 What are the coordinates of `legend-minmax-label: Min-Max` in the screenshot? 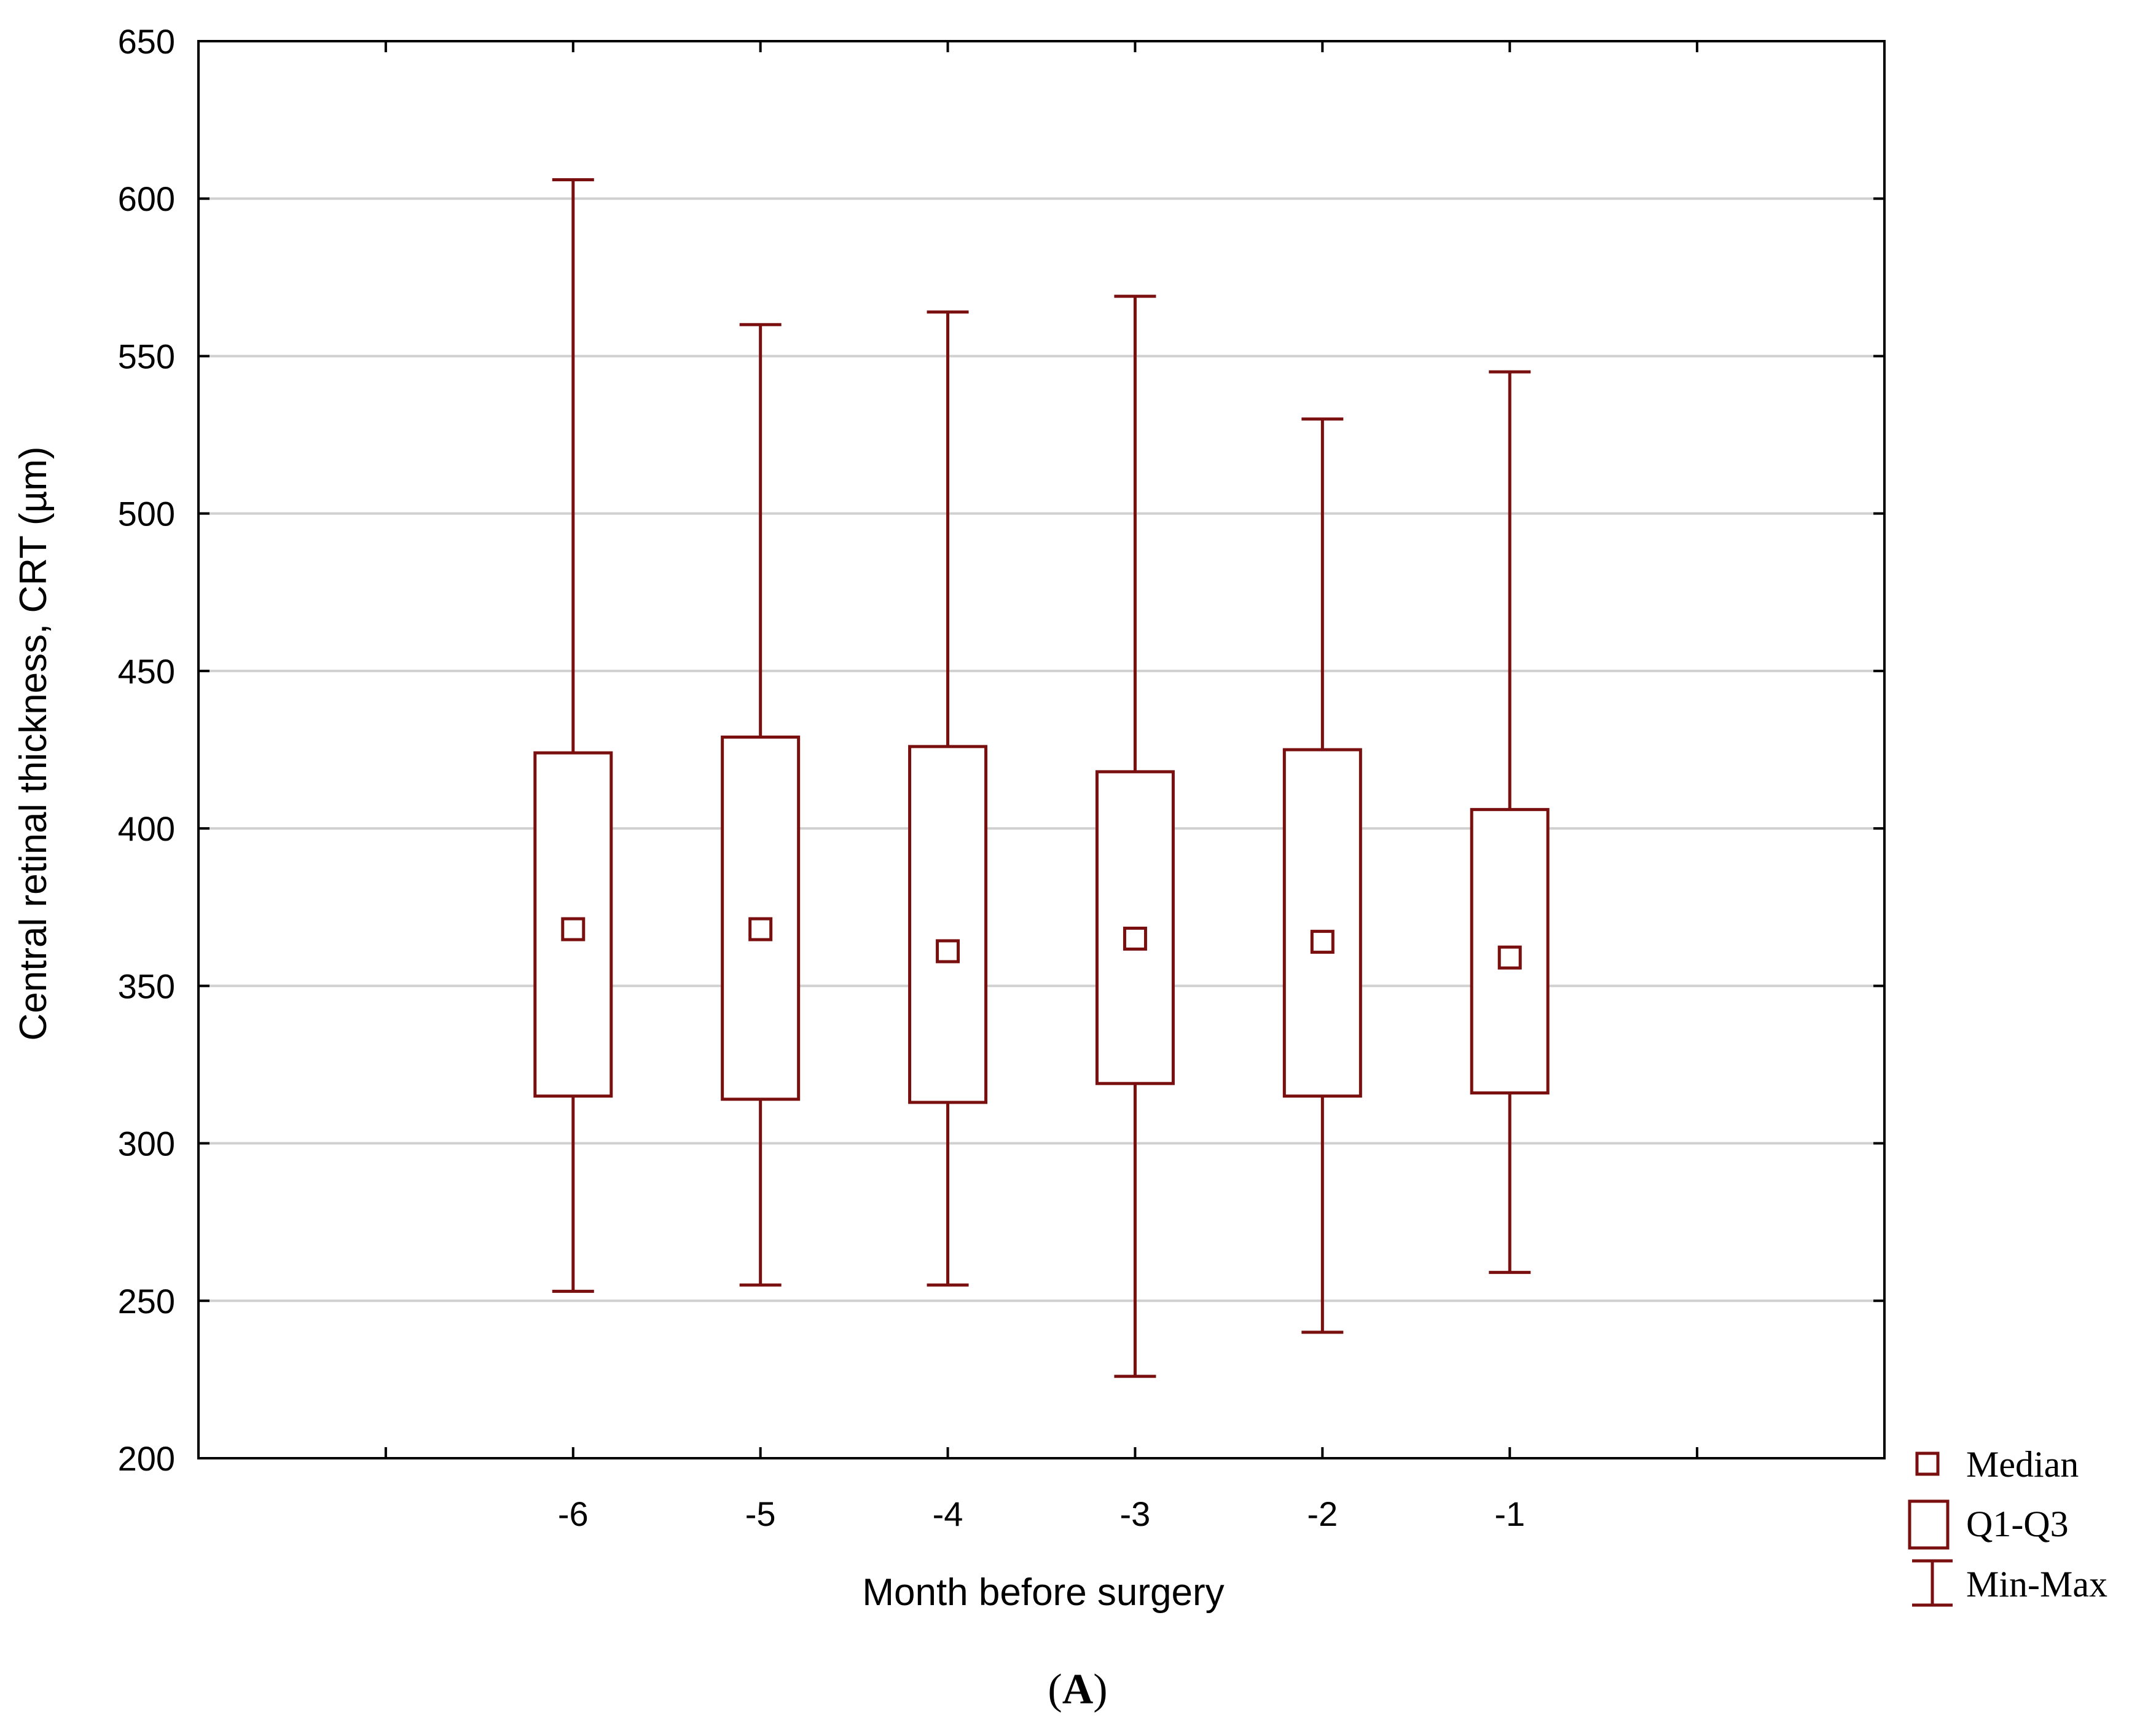 It's located at (2036, 1584).